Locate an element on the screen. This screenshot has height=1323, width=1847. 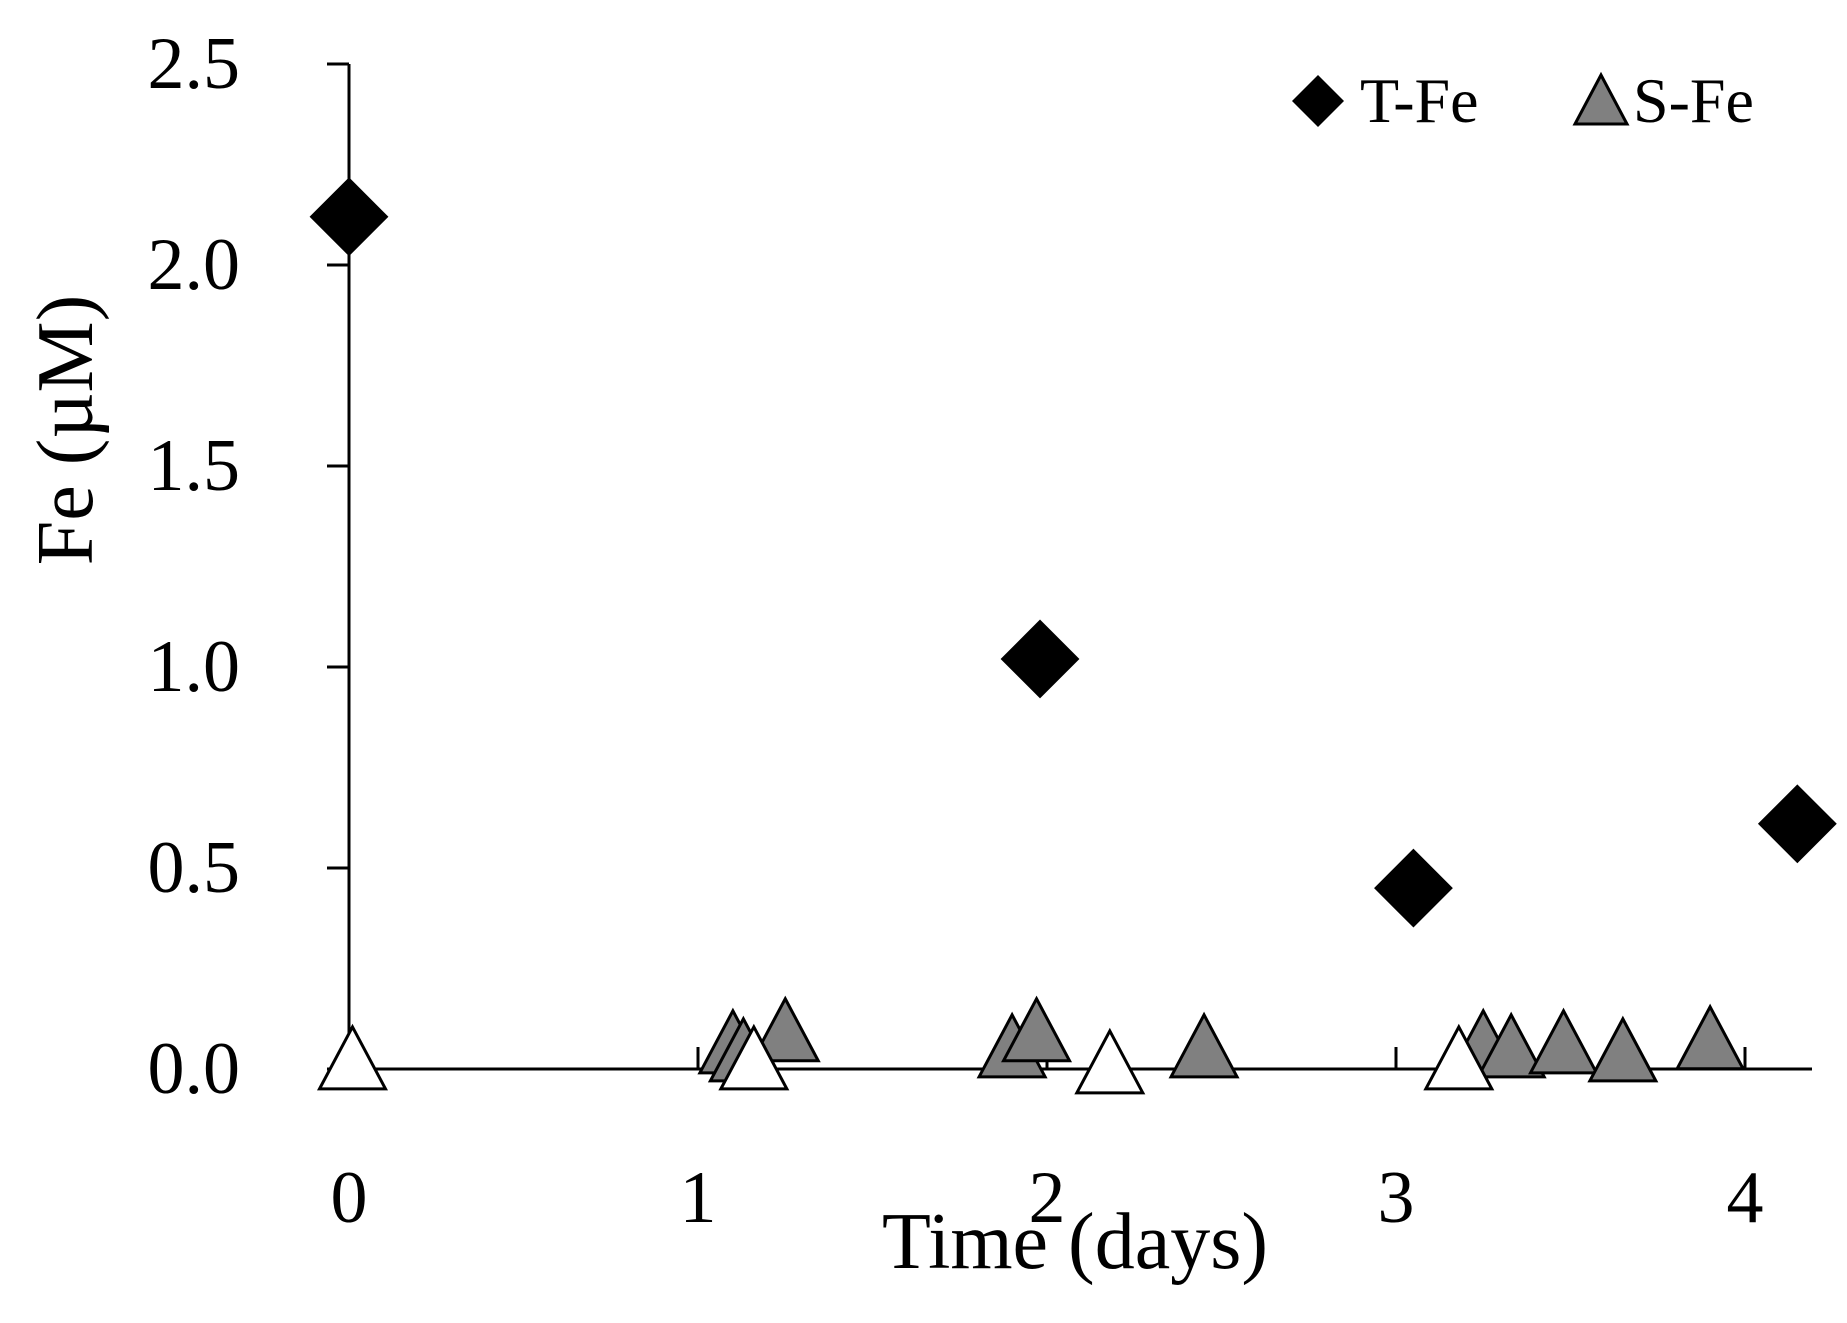
y-tick-label: 1.5 is located at coordinates (194, 466).